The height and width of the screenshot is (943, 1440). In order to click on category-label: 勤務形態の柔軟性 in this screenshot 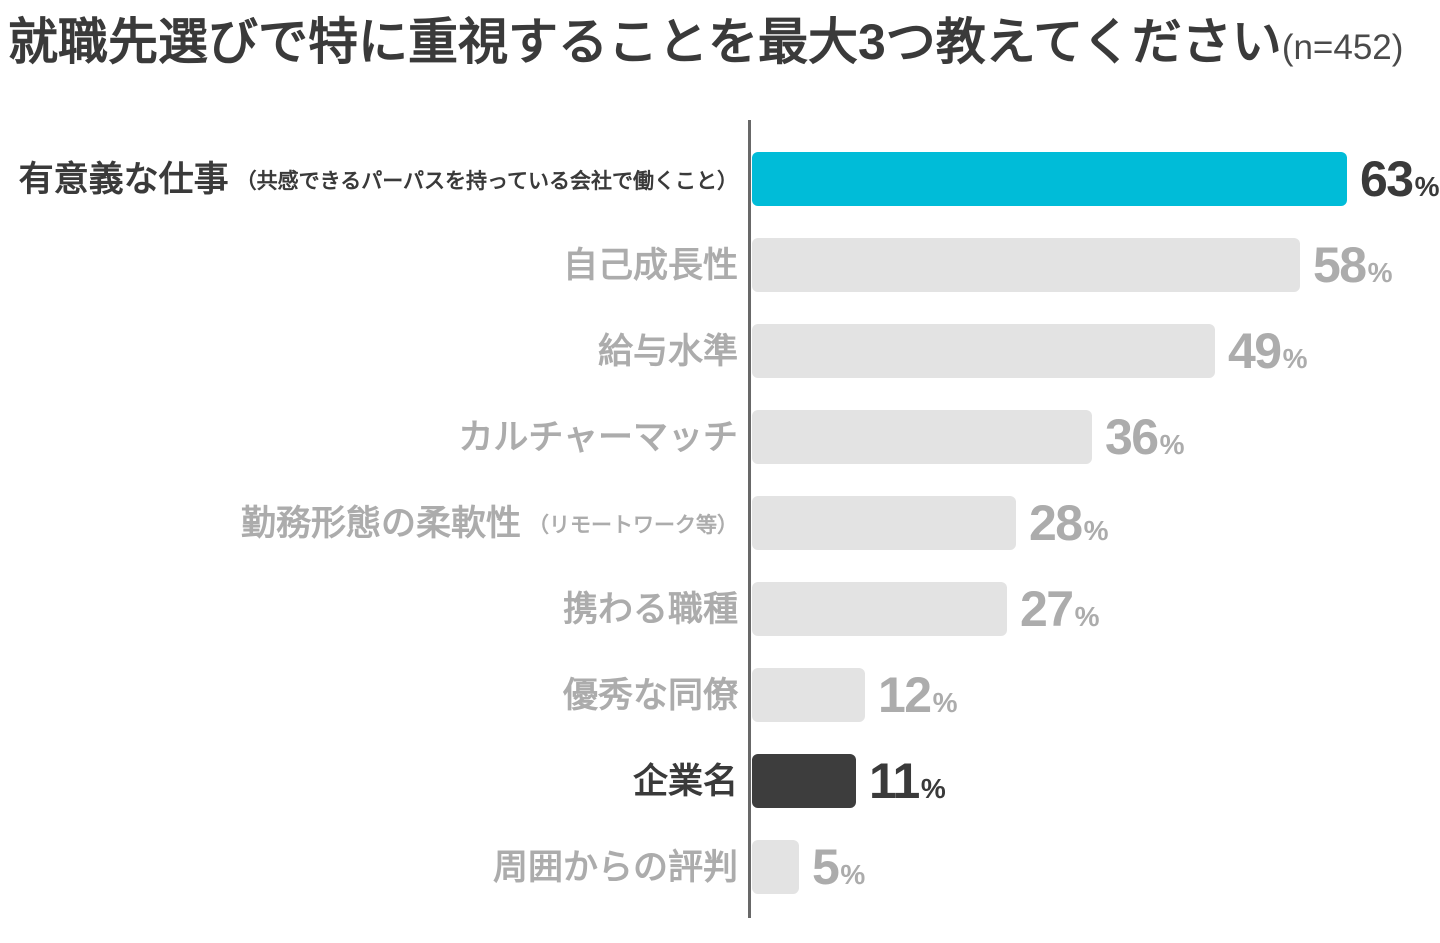, I will do `click(380, 523)`.